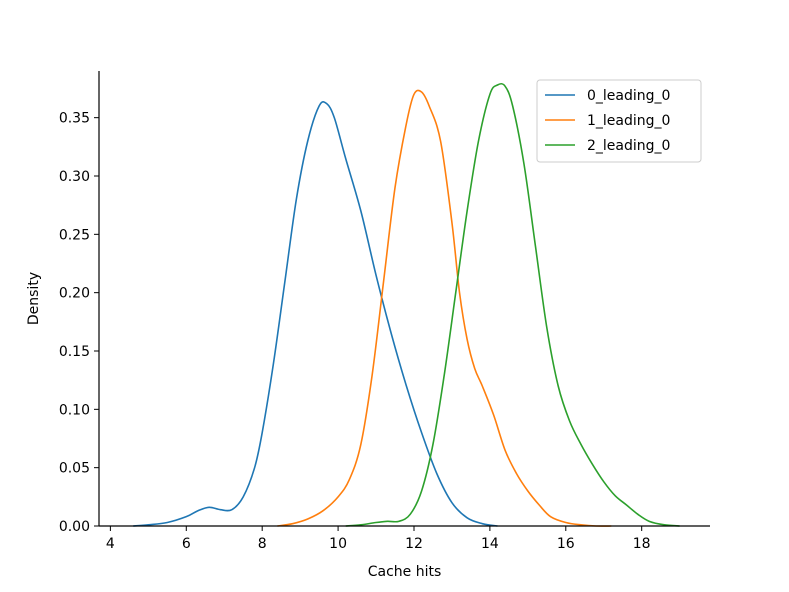 The height and width of the screenshot is (592, 789). What do you see at coordinates (628, 121) in the screenshot?
I see `legend-label-1: 1_leading_0` at bounding box center [628, 121].